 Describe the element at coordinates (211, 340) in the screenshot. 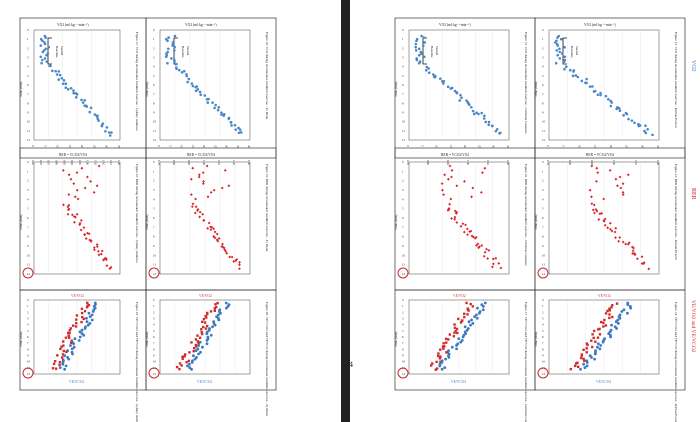

I see `figure-border` at that location.